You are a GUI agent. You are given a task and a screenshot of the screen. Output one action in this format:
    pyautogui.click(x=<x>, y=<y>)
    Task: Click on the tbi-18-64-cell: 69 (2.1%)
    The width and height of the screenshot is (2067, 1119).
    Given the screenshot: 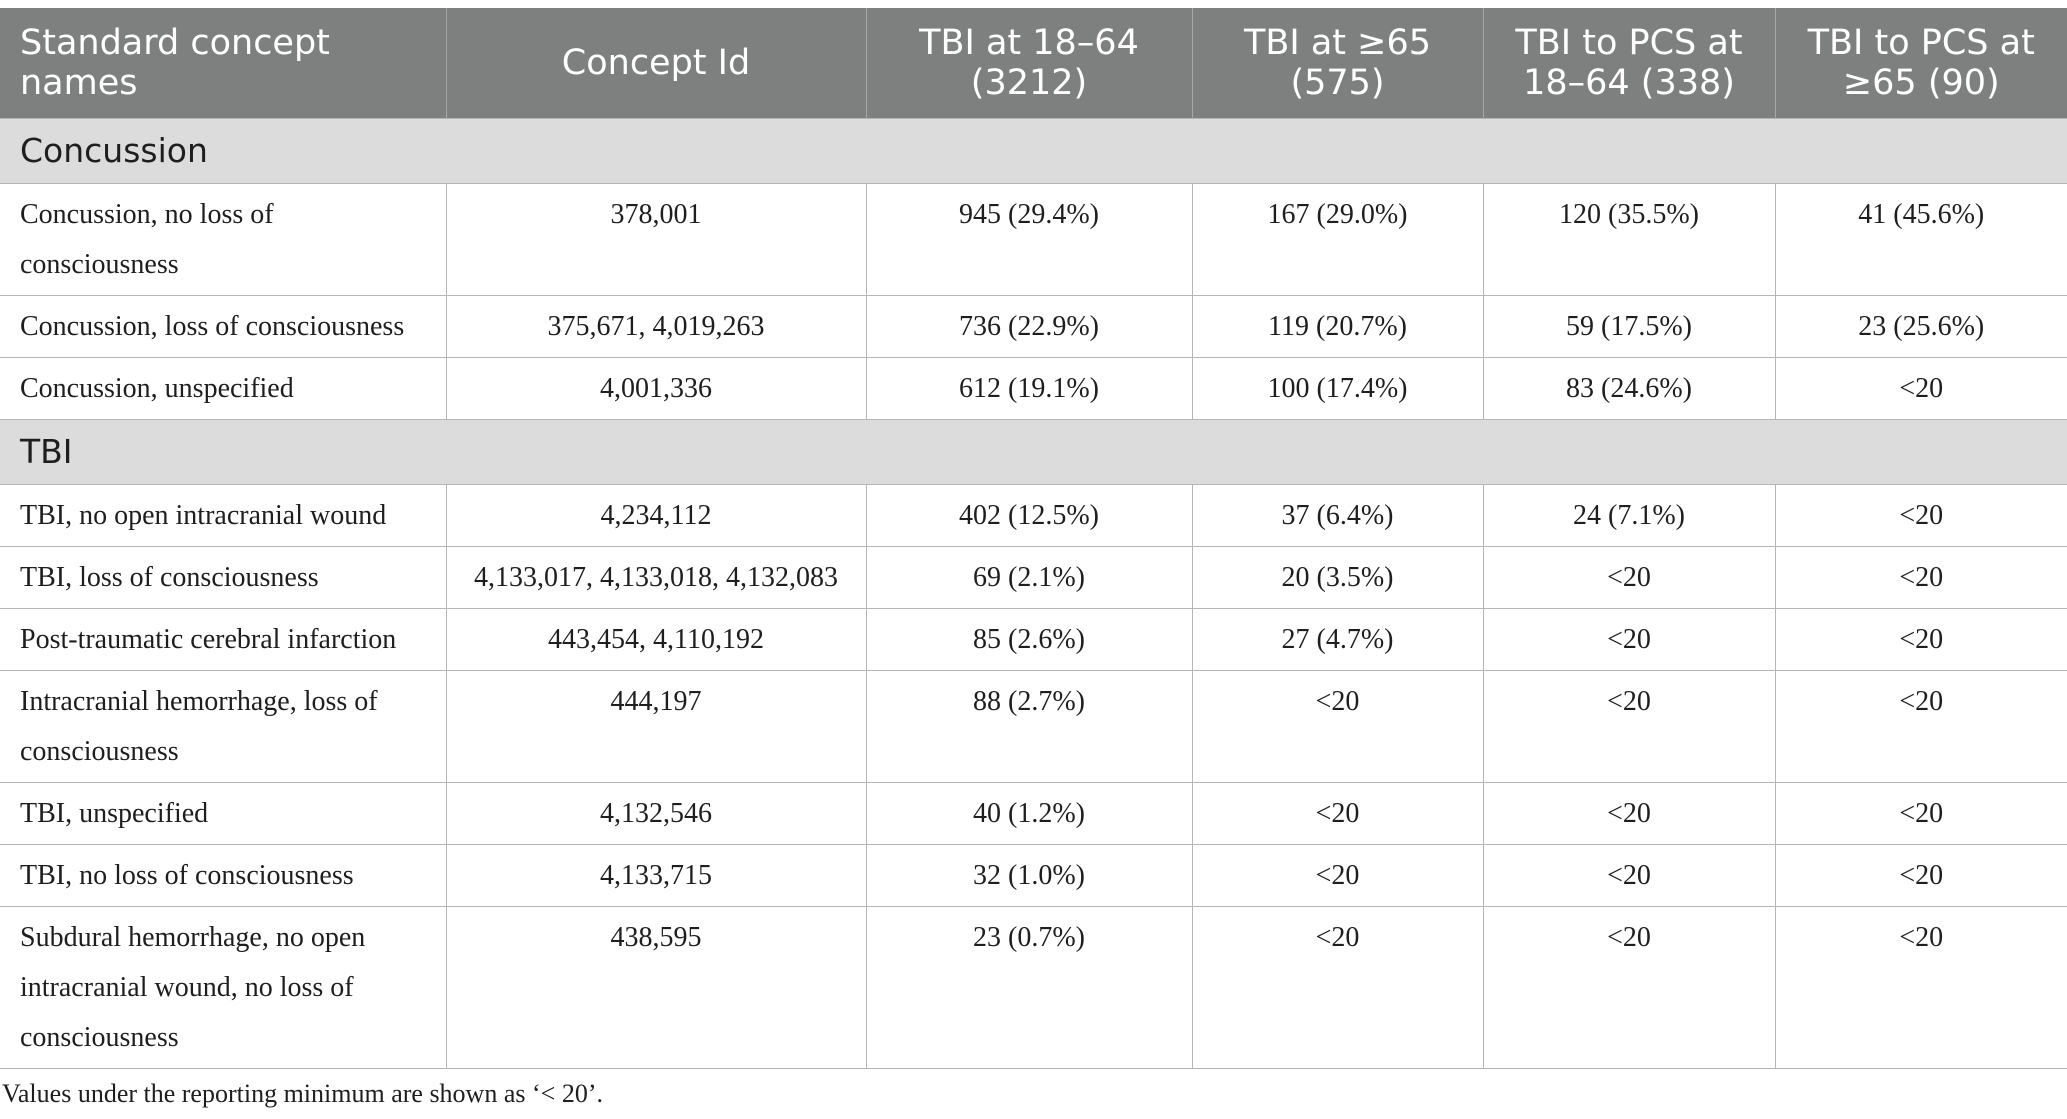 What is the action you would take?
    pyautogui.click(x=1028, y=577)
    